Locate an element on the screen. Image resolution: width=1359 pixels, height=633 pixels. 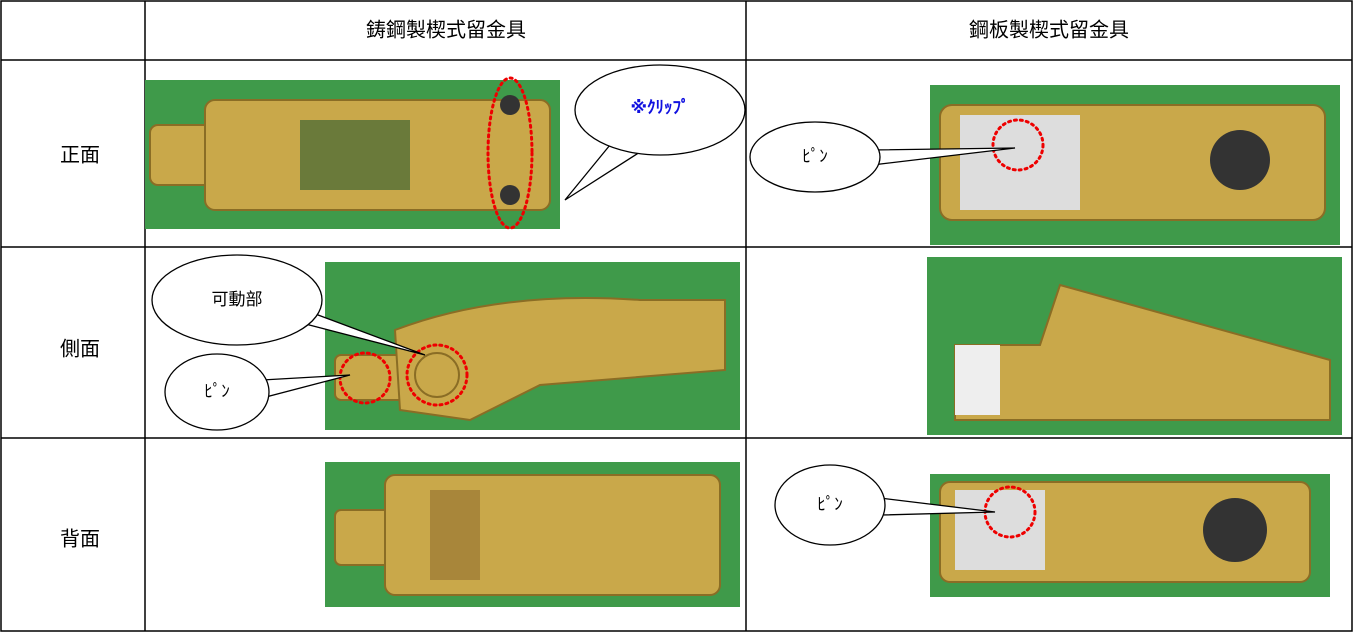
callout-text: 可動部 is located at coordinates (237, 300).